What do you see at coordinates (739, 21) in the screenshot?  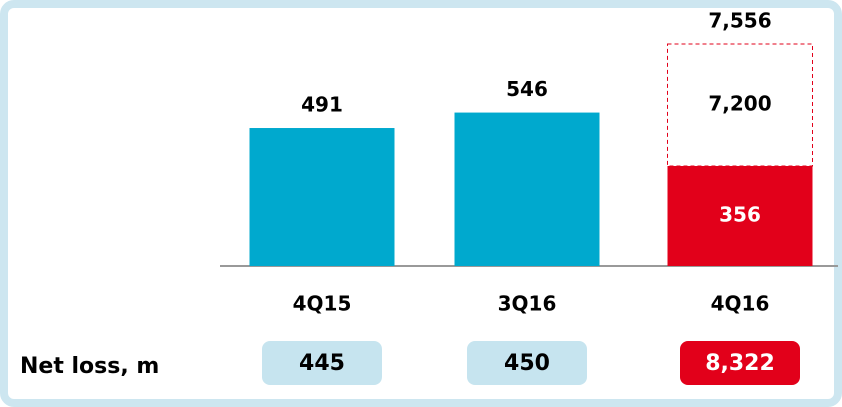 I see `total-label: 7,556` at bounding box center [739, 21].